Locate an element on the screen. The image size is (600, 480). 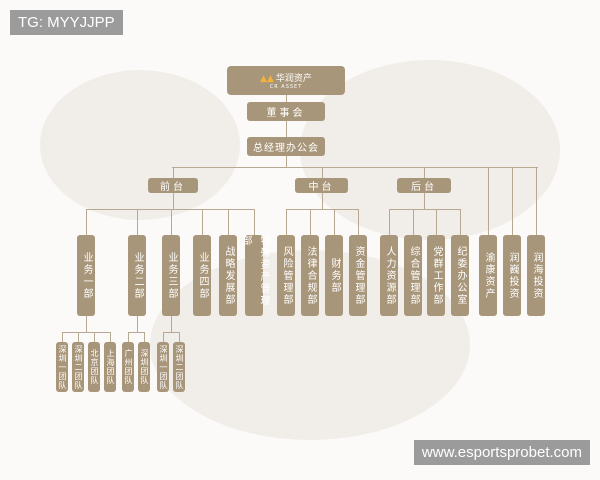
department-box: 法律合规部 is located at coordinates (310, 275).